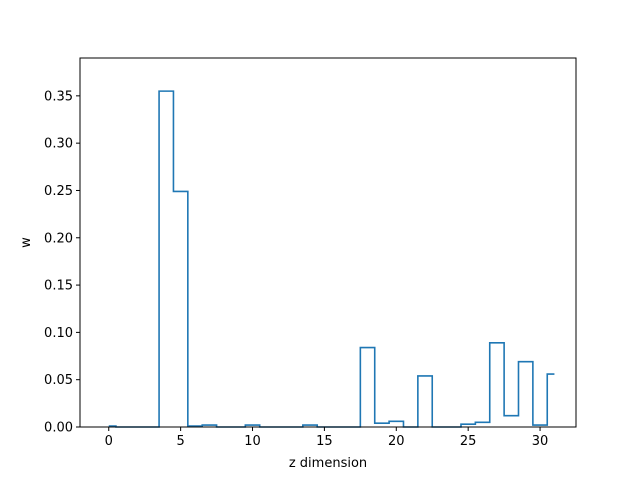  I want to click on x-axis-label: z dimension, so click(328, 463).